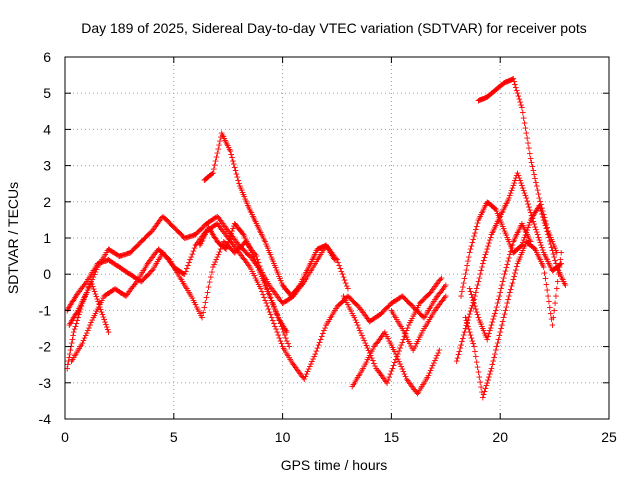 The image size is (640, 480). I want to click on x-tick-label: 20, so click(500, 437).